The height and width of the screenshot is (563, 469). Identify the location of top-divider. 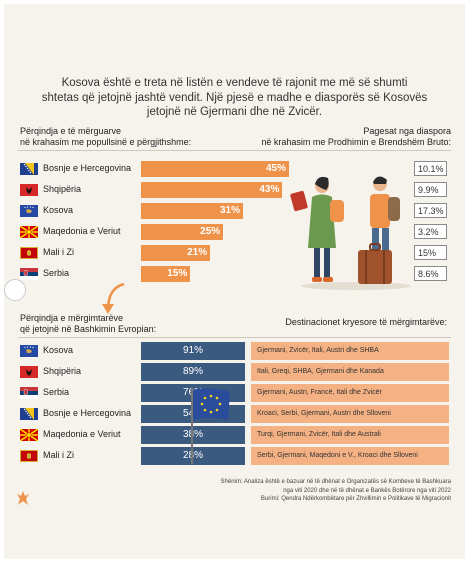
(234, 150).